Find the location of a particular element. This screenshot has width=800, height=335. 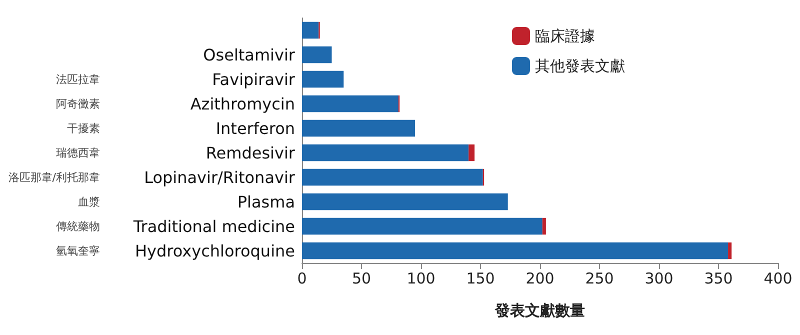

x-tick-label: 150 is located at coordinates (480, 279).